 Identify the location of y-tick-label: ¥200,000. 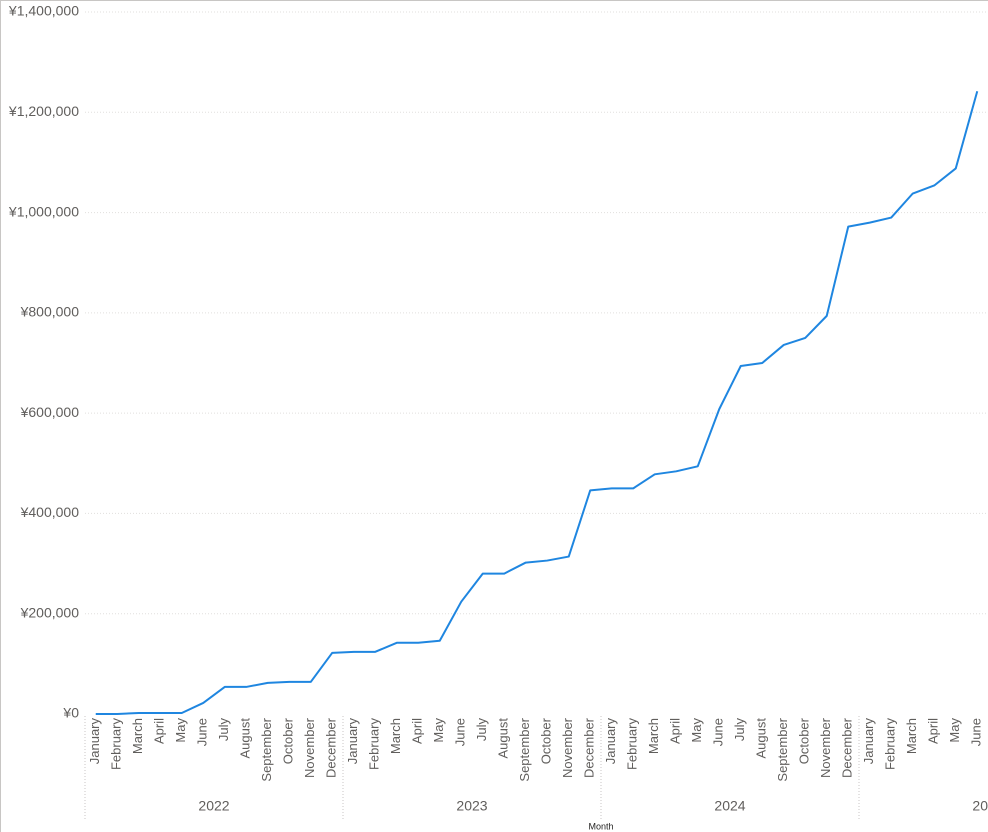
(50, 612).